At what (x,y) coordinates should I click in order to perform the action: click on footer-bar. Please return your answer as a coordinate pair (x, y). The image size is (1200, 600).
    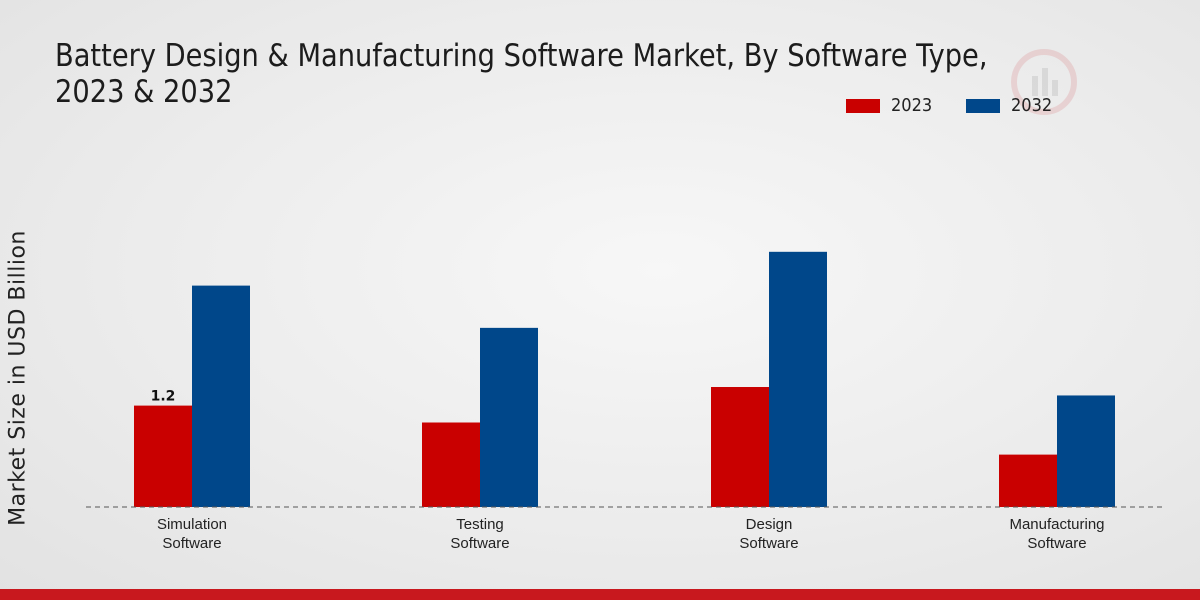
    Looking at the image, I should click on (600, 594).